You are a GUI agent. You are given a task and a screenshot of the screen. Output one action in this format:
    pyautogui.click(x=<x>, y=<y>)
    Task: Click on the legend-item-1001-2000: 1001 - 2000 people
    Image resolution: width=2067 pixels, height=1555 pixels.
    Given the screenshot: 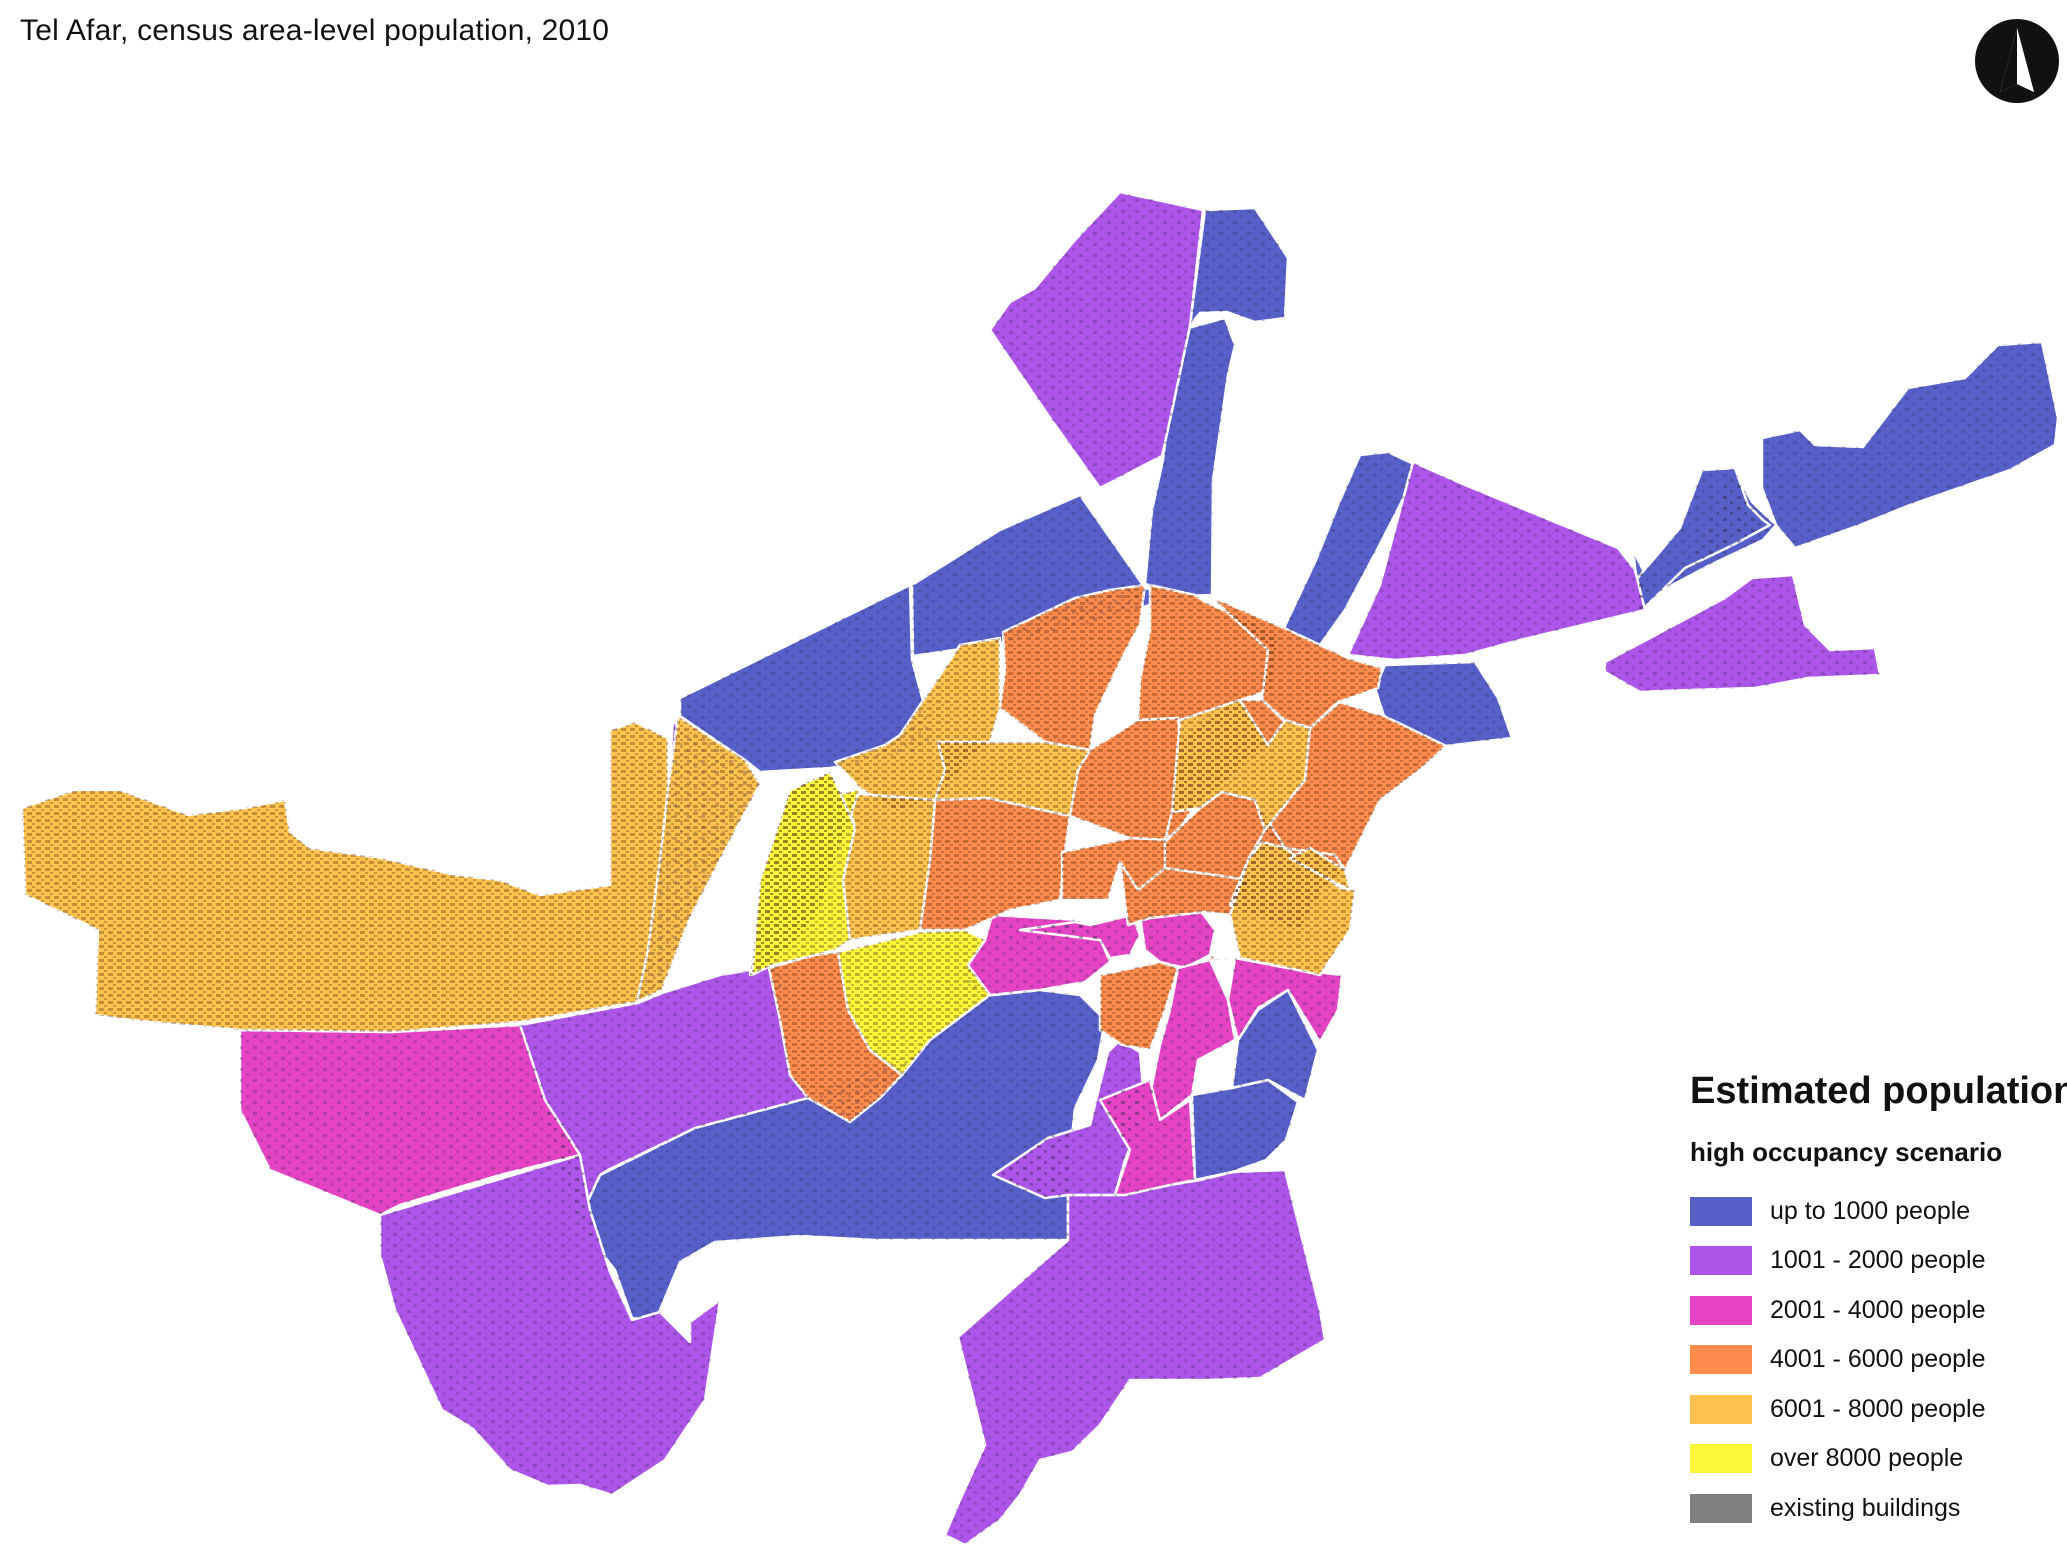 What is the action you would take?
    pyautogui.click(x=1875, y=1261)
    